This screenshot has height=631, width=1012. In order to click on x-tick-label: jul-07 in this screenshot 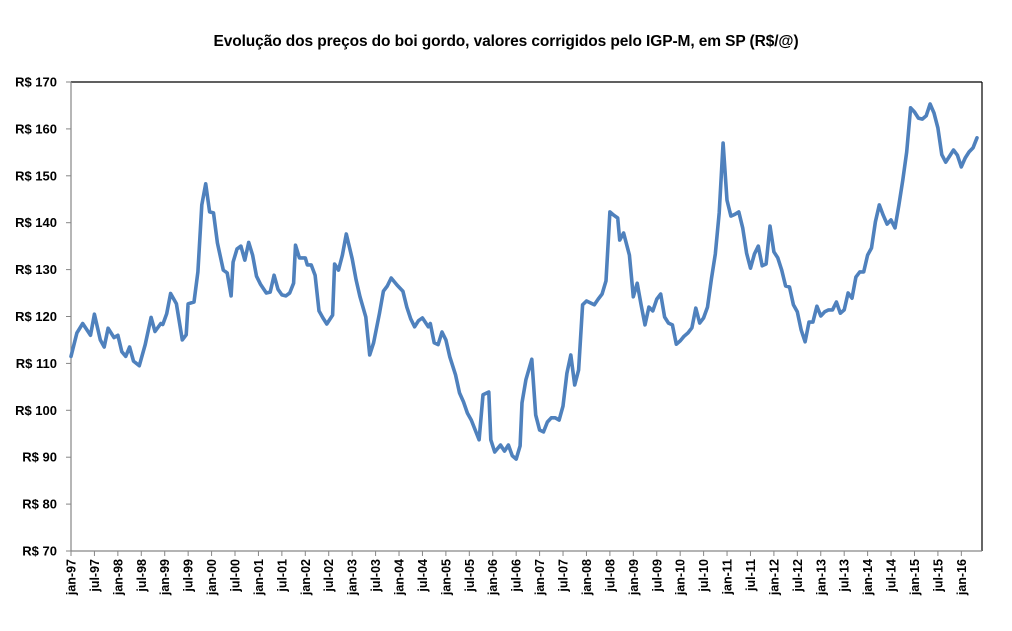, I will do `click(564, 576)`.